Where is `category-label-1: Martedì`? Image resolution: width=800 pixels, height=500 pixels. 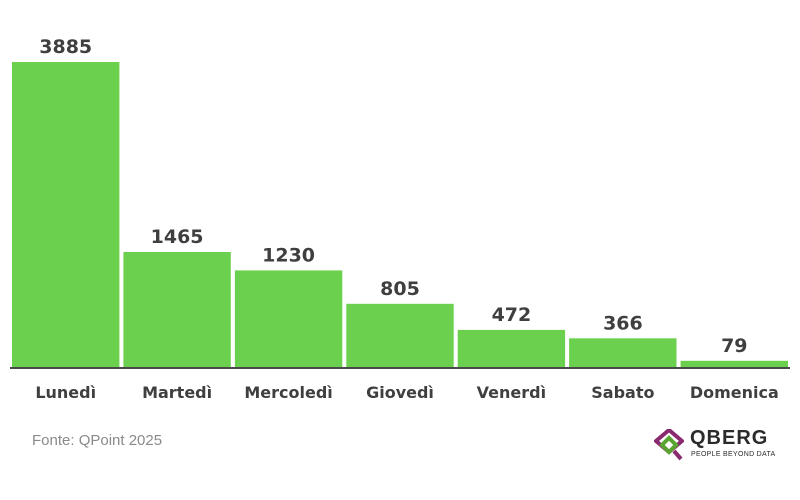
category-label-1: Martedì is located at coordinates (177, 392).